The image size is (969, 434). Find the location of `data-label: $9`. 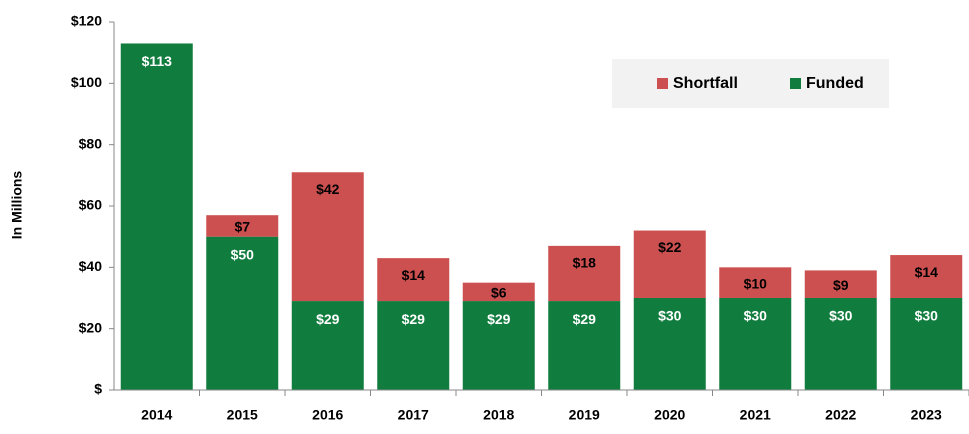

data-label: $9 is located at coordinates (841, 285).